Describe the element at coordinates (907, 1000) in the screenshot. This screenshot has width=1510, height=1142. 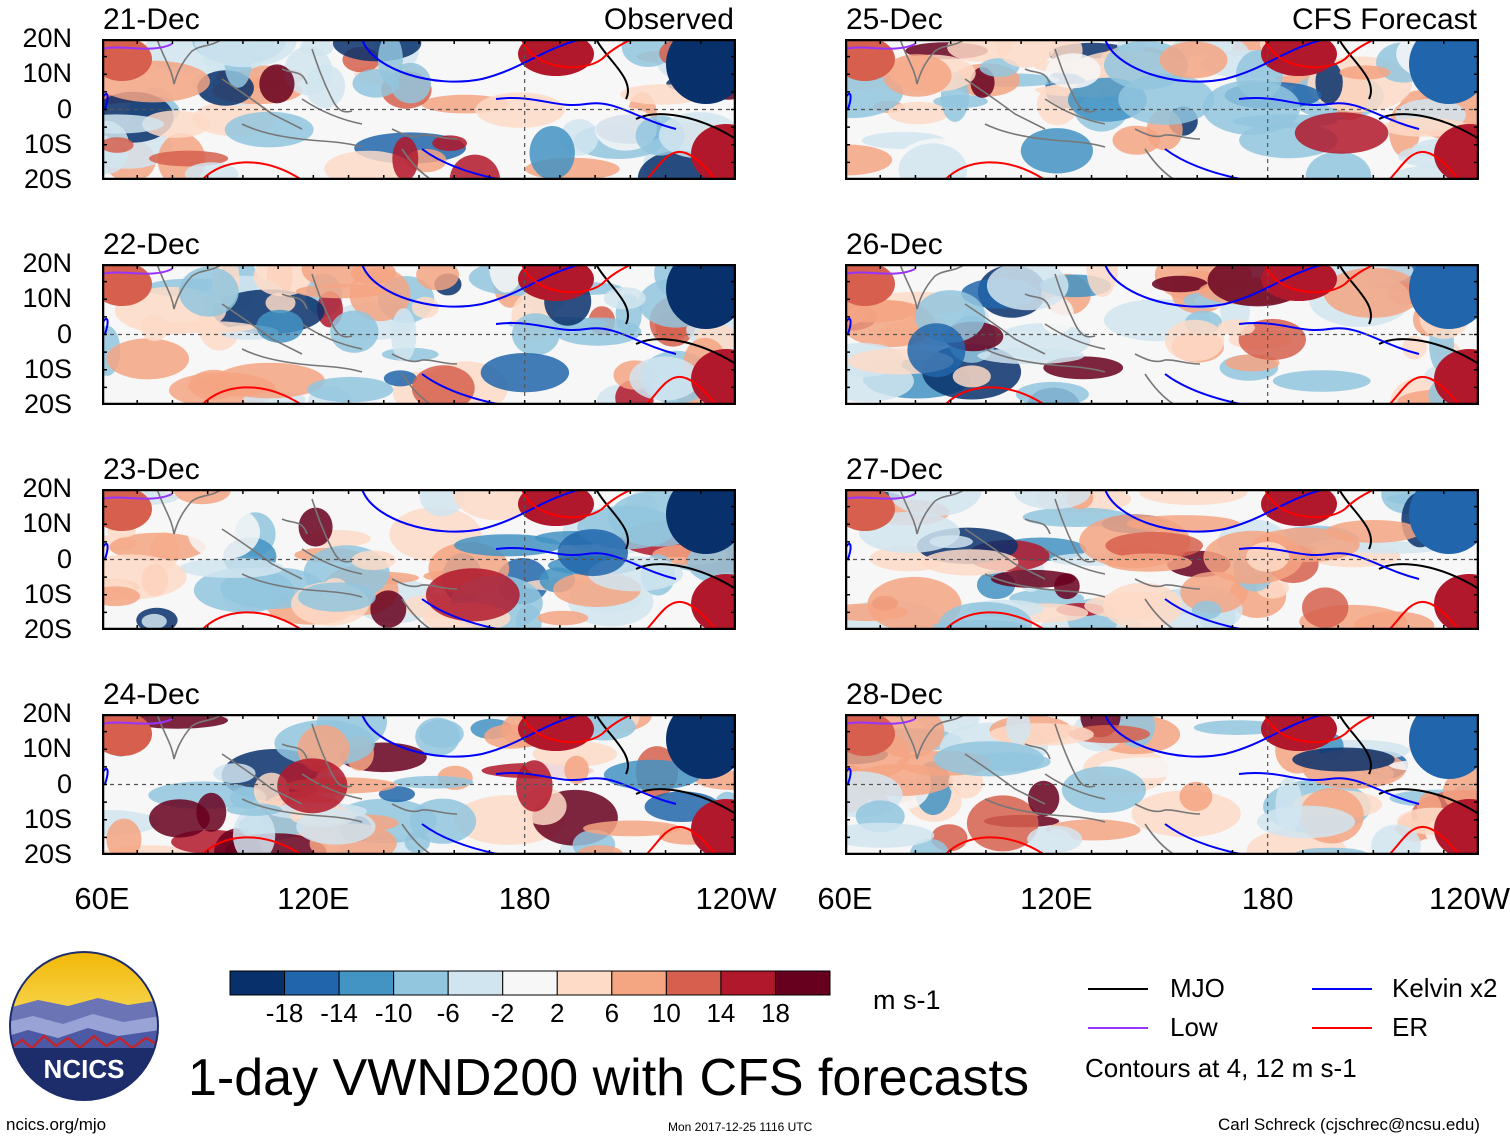
I see `colorbar-units: m s-1` at that location.